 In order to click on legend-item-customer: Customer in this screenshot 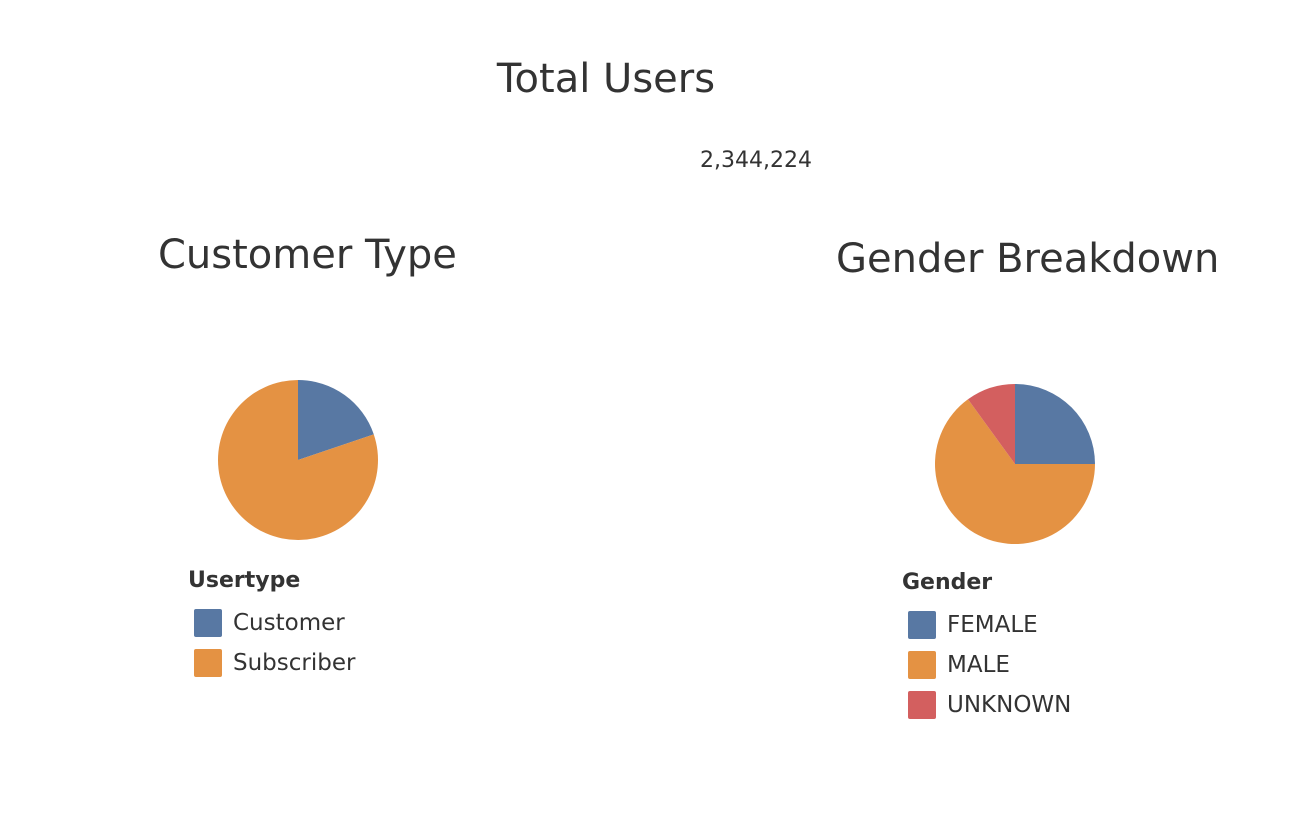, I will do `click(274, 623)`.